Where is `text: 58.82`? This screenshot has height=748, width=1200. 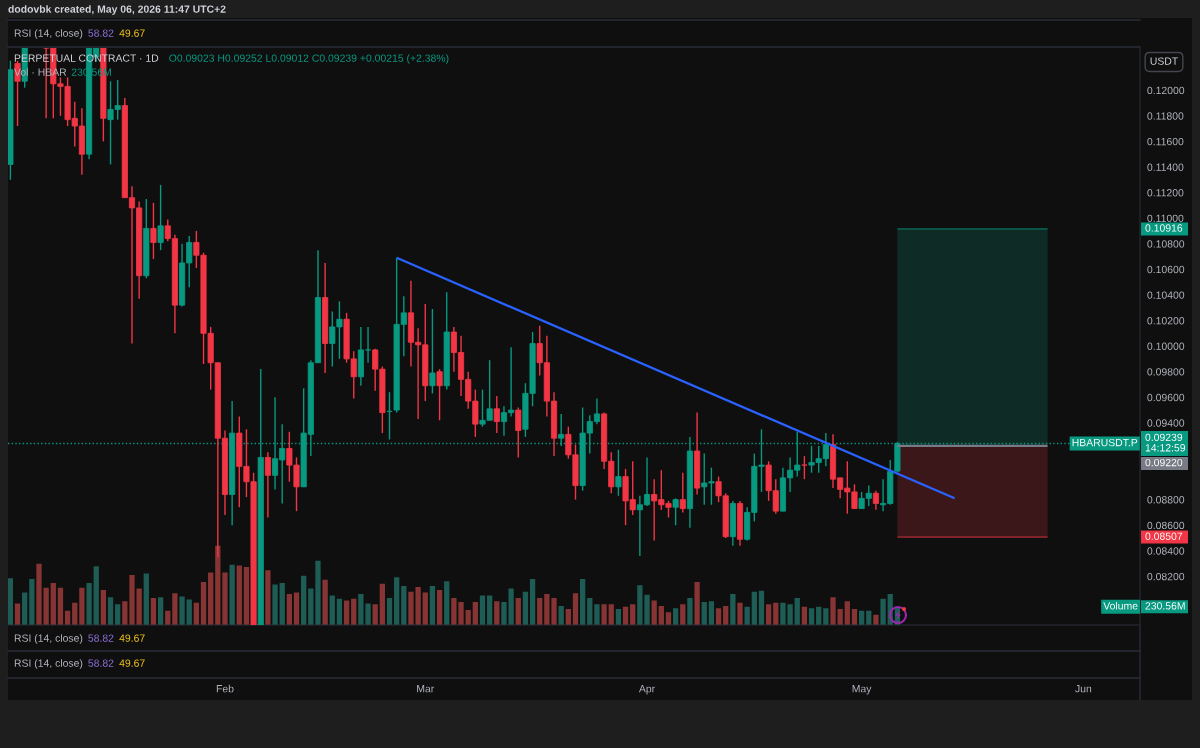 text: 58.82 is located at coordinates (101, 663).